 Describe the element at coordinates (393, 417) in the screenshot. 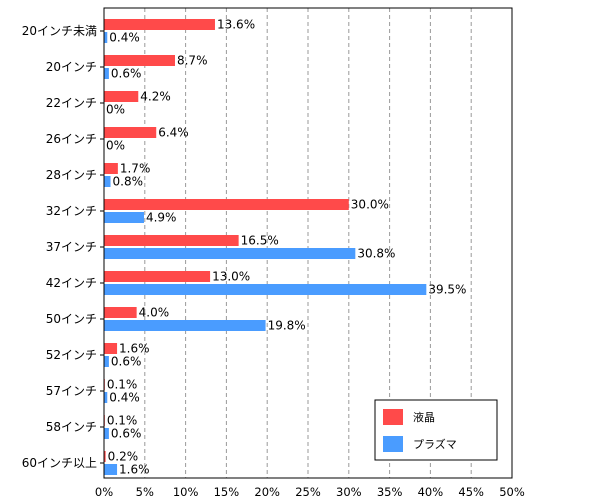

I see `lcd-legend-swatch` at that location.